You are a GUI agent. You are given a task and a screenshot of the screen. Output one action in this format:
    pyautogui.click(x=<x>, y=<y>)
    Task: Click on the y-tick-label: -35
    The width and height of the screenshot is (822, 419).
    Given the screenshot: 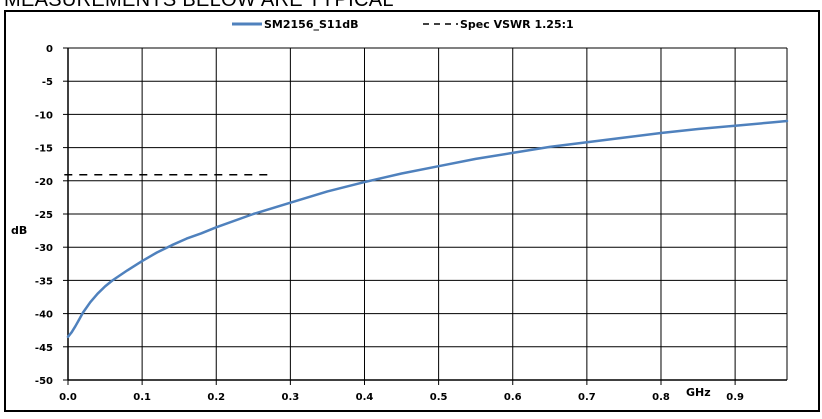 What is the action you would take?
    pyautogui.click(x=44, y=281)
    